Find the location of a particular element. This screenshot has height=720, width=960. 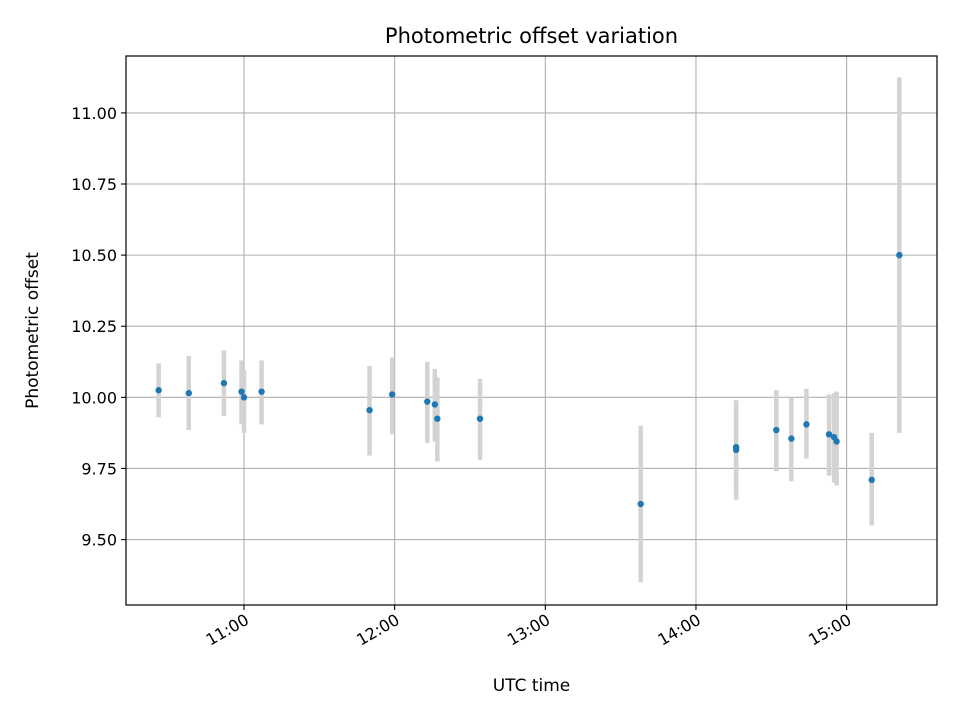

y-axis-label: Photometric offset is located at coordinates (33, 330).